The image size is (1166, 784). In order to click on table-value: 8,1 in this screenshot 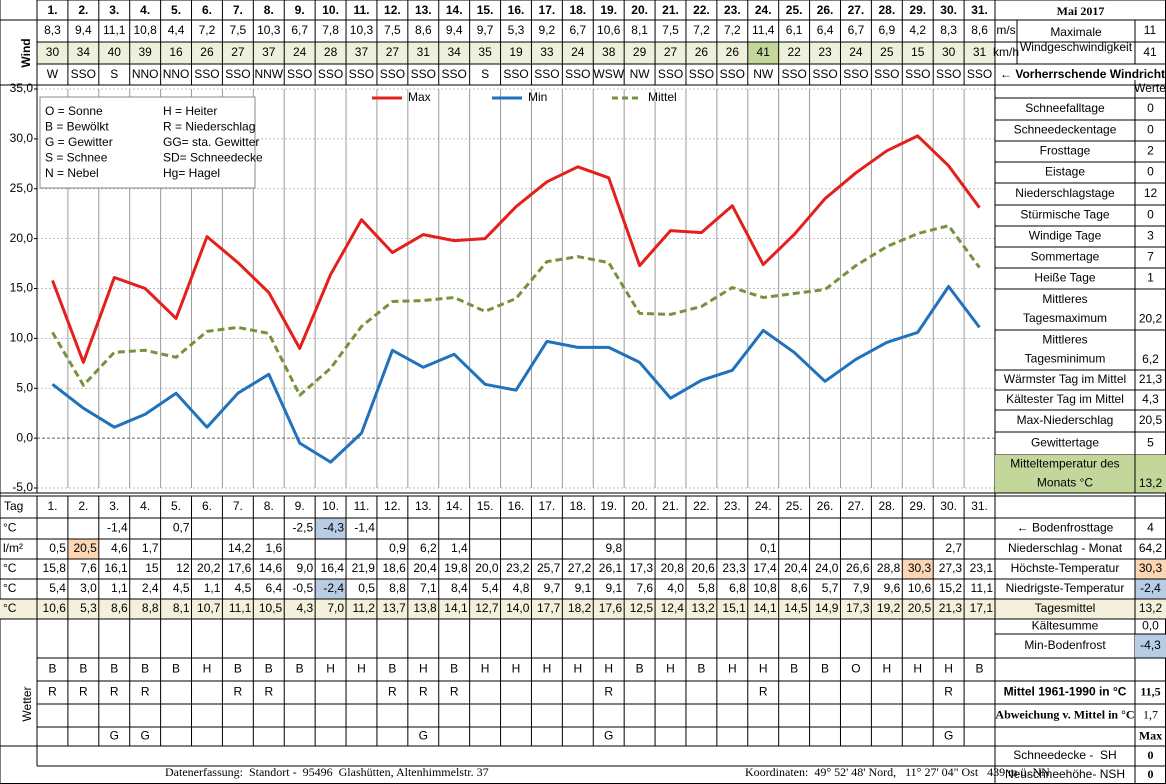, I will do `click(181, 608)`.